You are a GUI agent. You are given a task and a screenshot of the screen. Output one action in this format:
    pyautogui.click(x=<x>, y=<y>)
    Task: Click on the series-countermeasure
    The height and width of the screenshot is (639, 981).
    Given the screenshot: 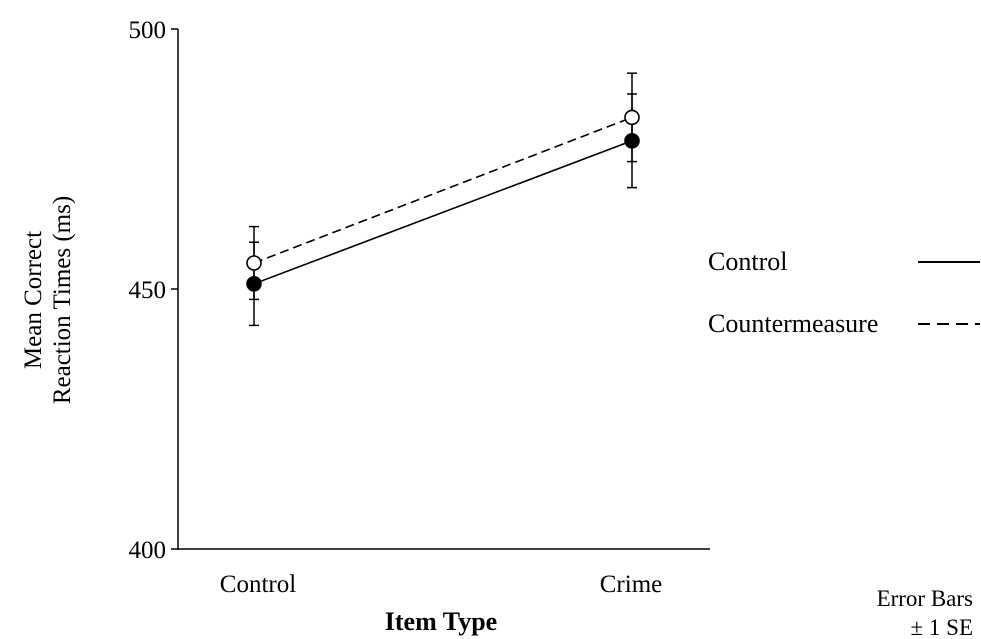 What is the action you would take?
    pyautogui.click(x=443, y=186)
    